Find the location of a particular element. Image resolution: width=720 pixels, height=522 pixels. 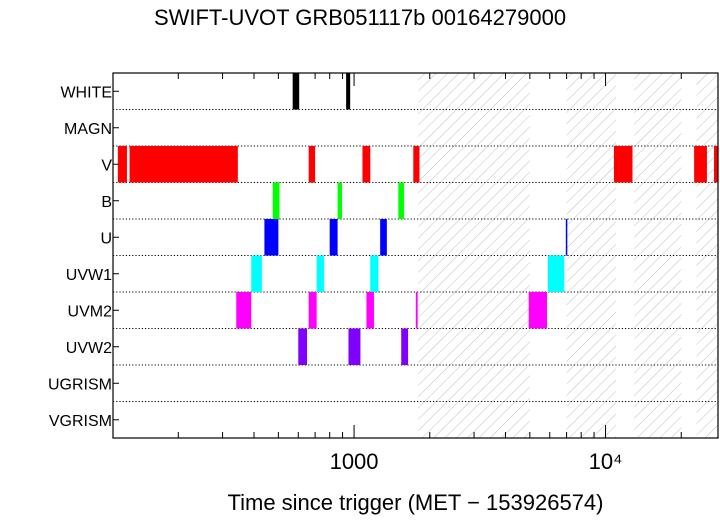

filter-label-u: U is located at coordinates (106, 238).